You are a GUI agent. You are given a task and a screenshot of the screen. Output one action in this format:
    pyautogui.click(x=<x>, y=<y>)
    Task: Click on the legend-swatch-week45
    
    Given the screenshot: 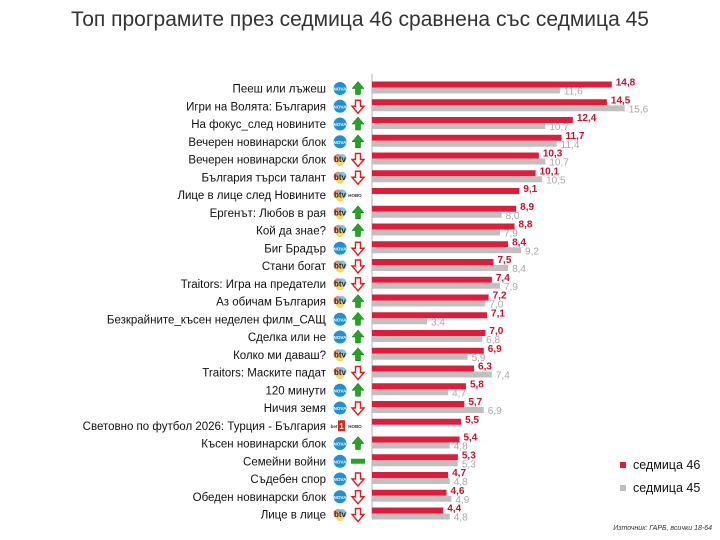 What is the action you would take?
    pyautogui.click(x=623, y=488)
    